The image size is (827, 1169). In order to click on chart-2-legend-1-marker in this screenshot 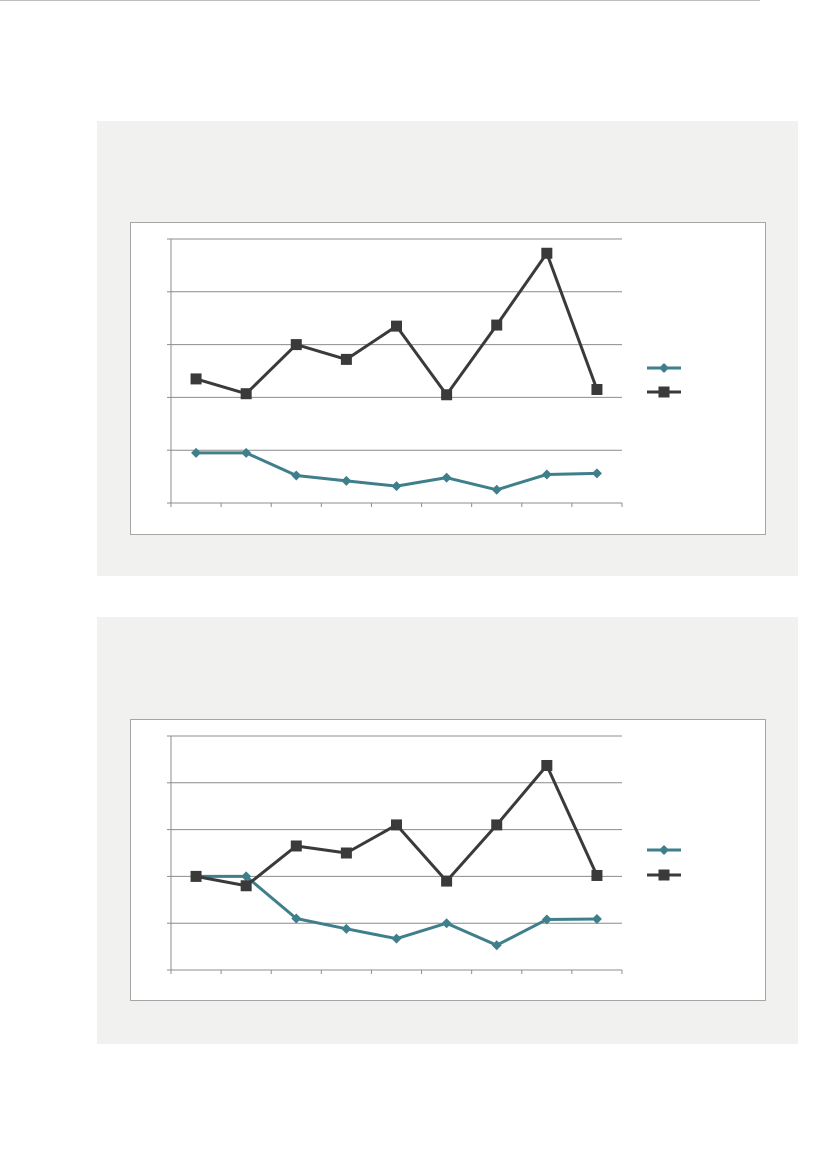, I will do `click(664, 850)`.